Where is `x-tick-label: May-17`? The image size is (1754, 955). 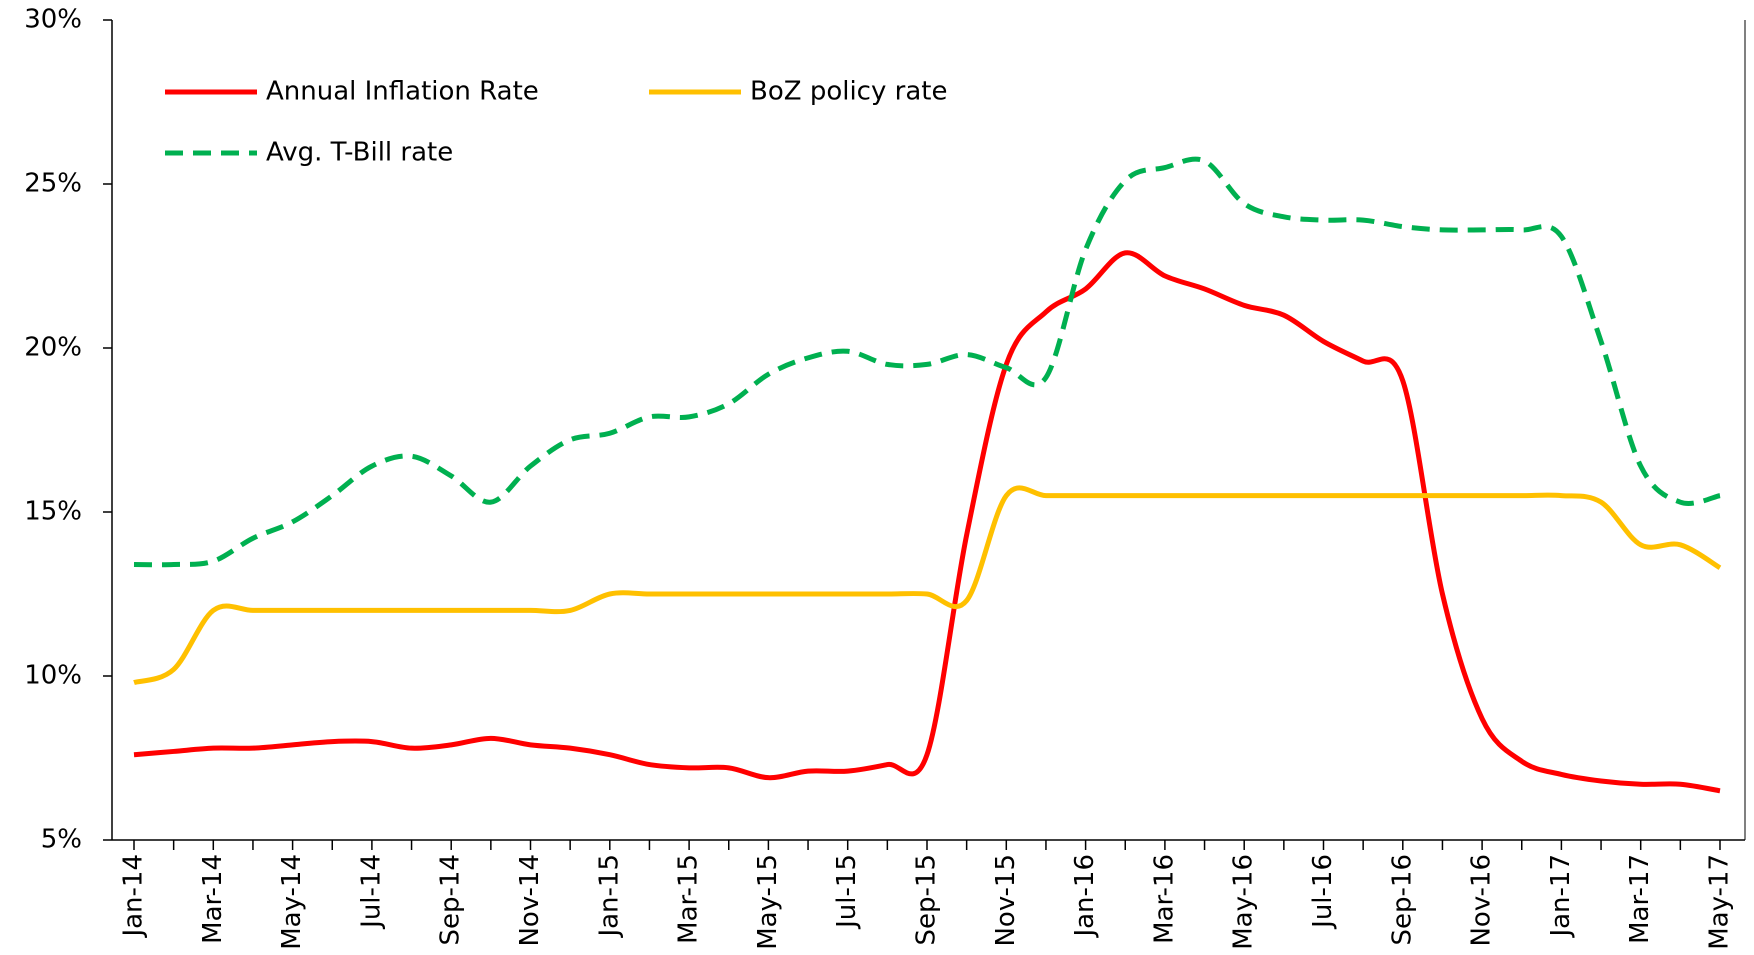 x-tick-label: May-17 is located at coordinates (1720, 902).